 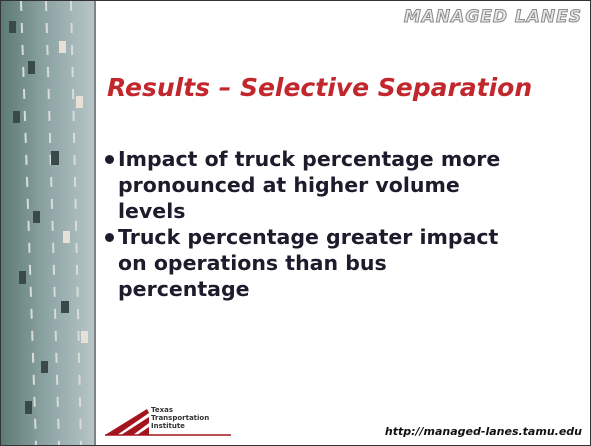 What do you see at coordinates (309, 159) in the screenshot?
I see `bullet-line: Impact of truck percentage more` at bounding box center [309, 159].